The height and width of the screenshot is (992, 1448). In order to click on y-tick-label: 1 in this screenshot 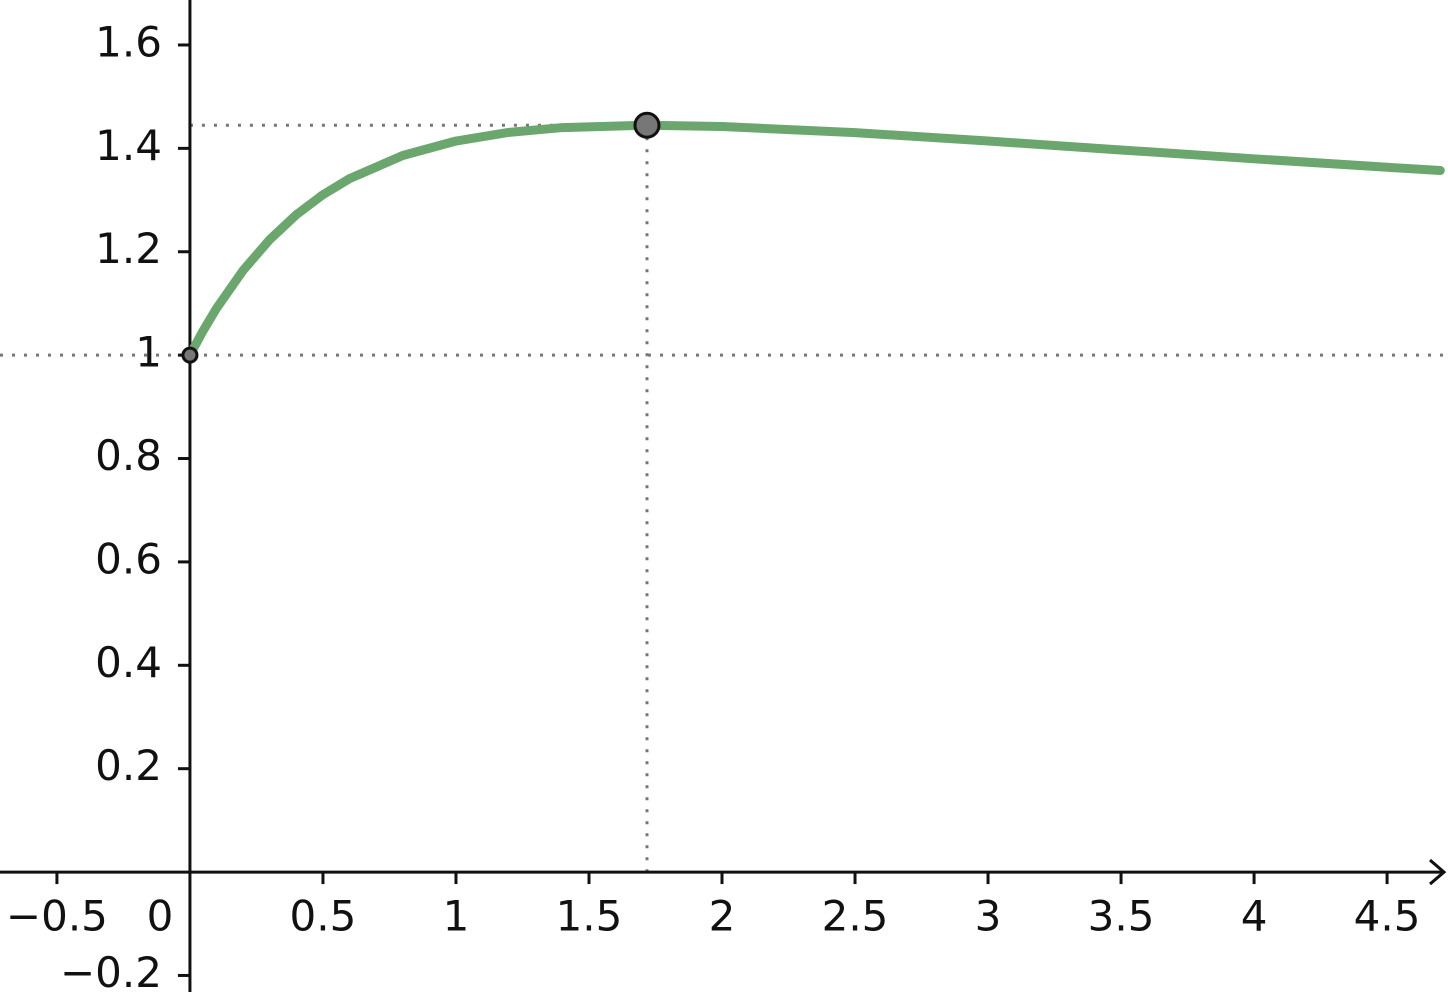, I will do `click(148, 352)`.